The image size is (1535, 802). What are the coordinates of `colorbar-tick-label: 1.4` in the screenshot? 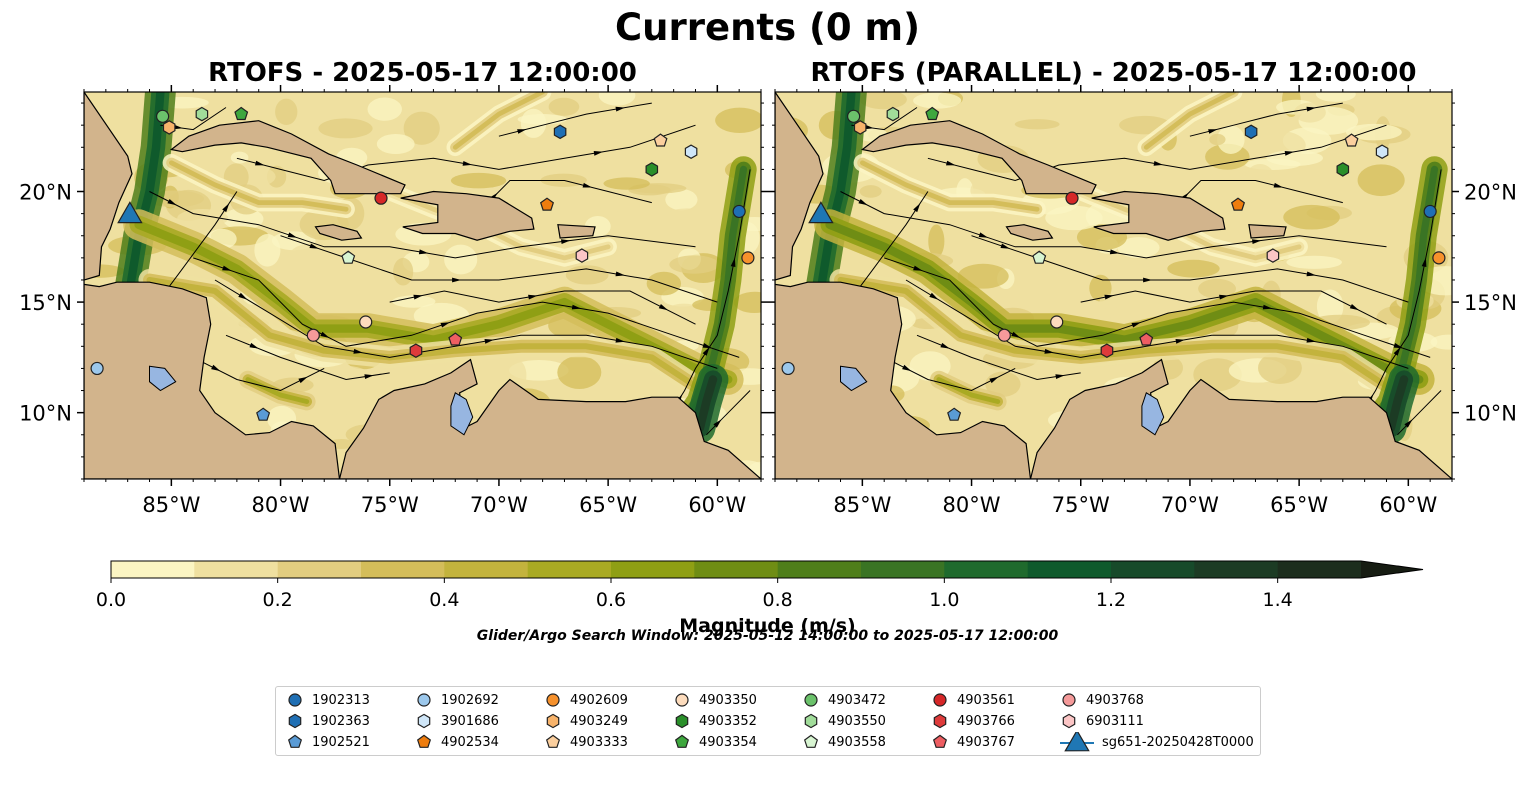 It's located at (1278, 600).